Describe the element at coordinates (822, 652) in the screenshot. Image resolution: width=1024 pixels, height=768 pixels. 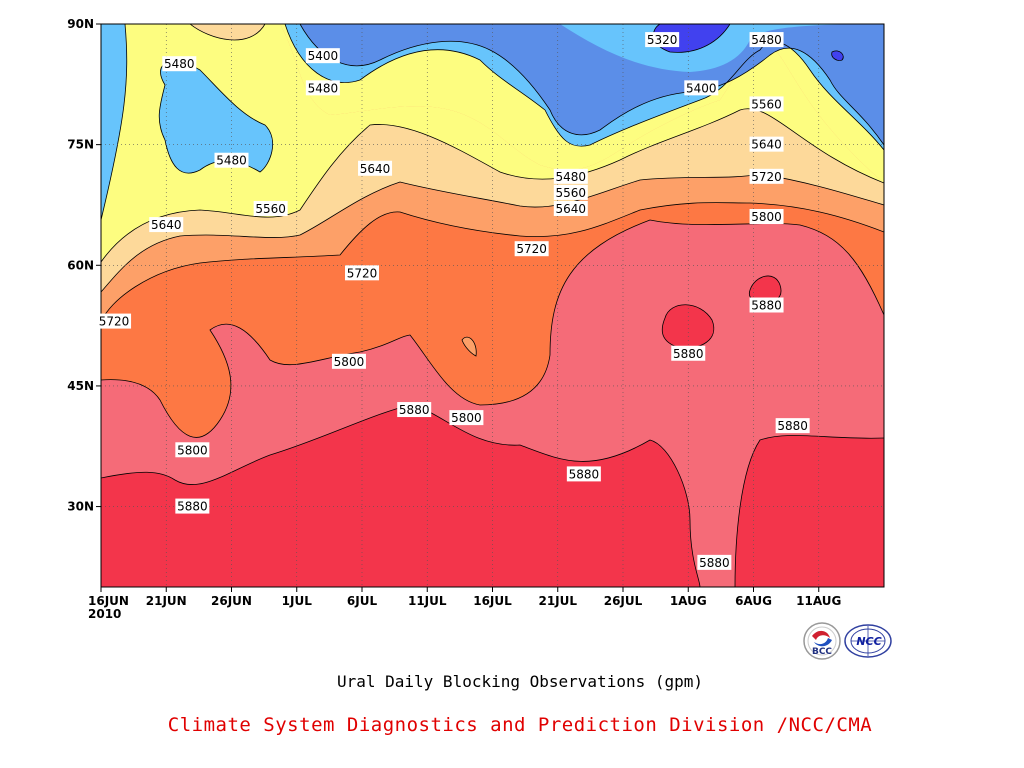
I see `bcc-logo-text: BCC` at that location.